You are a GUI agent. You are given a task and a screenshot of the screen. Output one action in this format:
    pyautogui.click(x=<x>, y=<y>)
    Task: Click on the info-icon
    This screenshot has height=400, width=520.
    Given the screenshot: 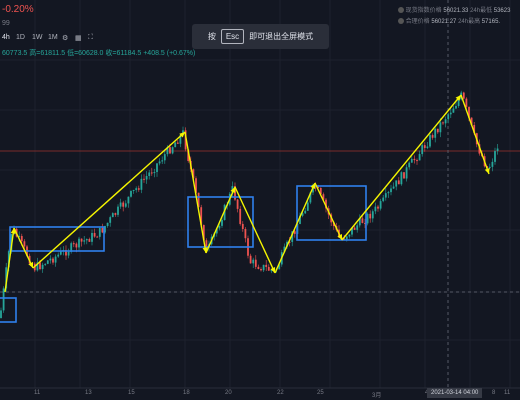 What is the action you would take?
    pyautogui.click(x=401, y=21)
    